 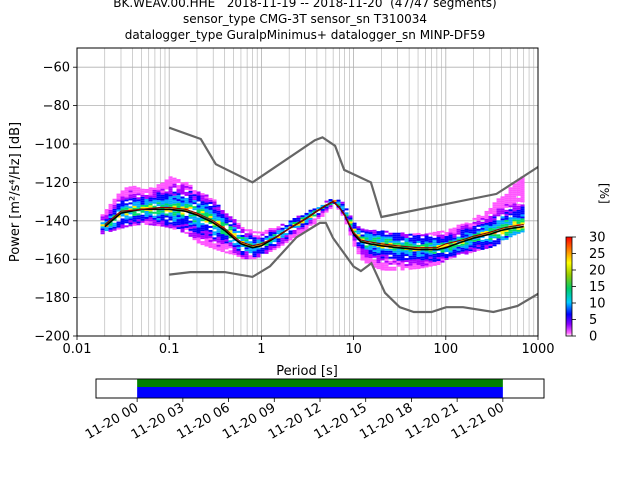 What do you see at coordinates (305, 19) in the screenshot?
I see `chart-title-line-2: sensor_type CMG-3T sensor_sn T310034` at bounding box center [305, 19].